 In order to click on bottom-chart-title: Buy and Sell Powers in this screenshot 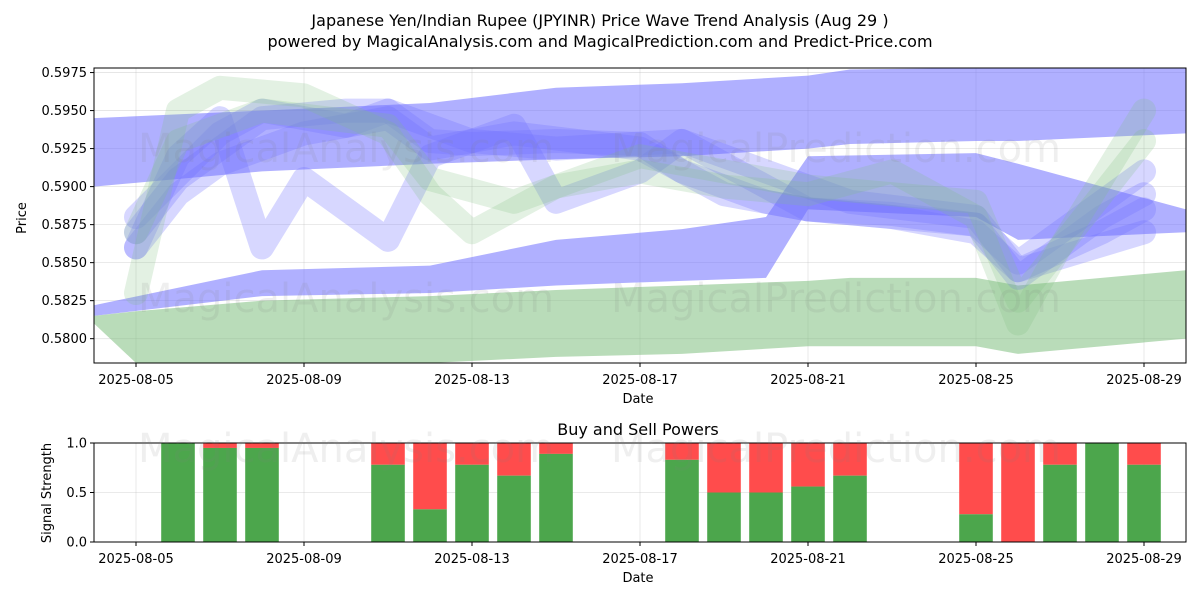, I will do `click(638, 429)`.